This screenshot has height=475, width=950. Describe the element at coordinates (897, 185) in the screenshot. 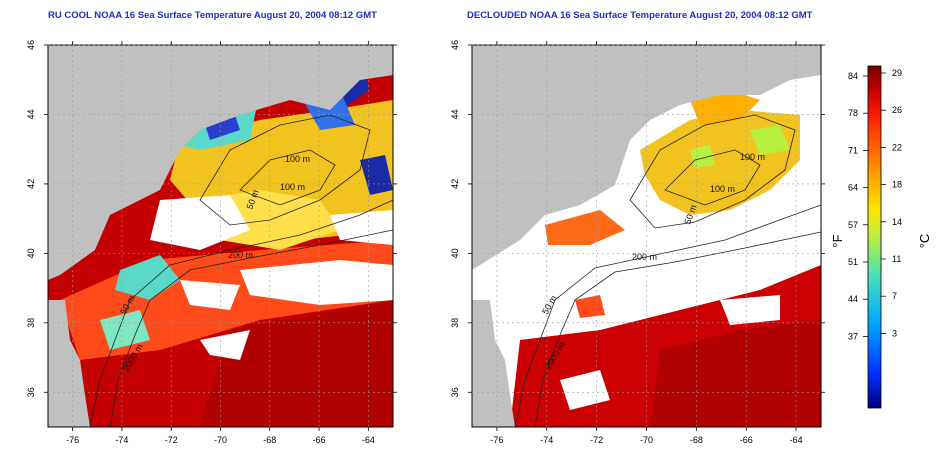

I see `c-tick-label: 18` at that location.